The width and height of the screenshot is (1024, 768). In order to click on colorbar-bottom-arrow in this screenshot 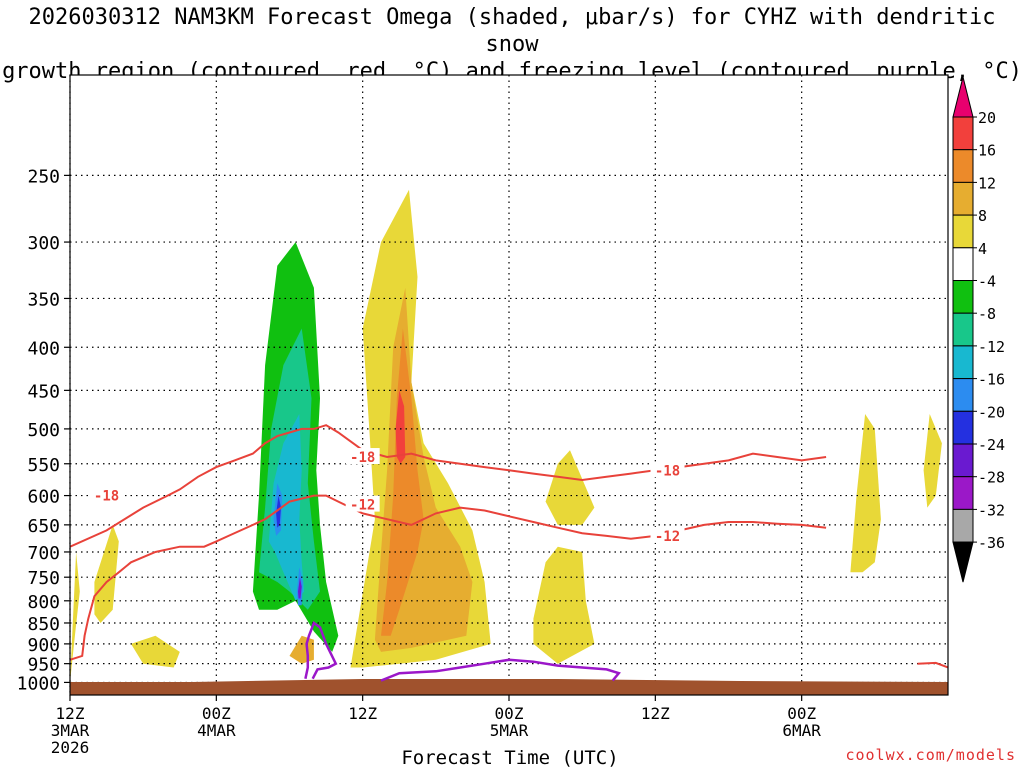, I will do `click(963, 562)`.